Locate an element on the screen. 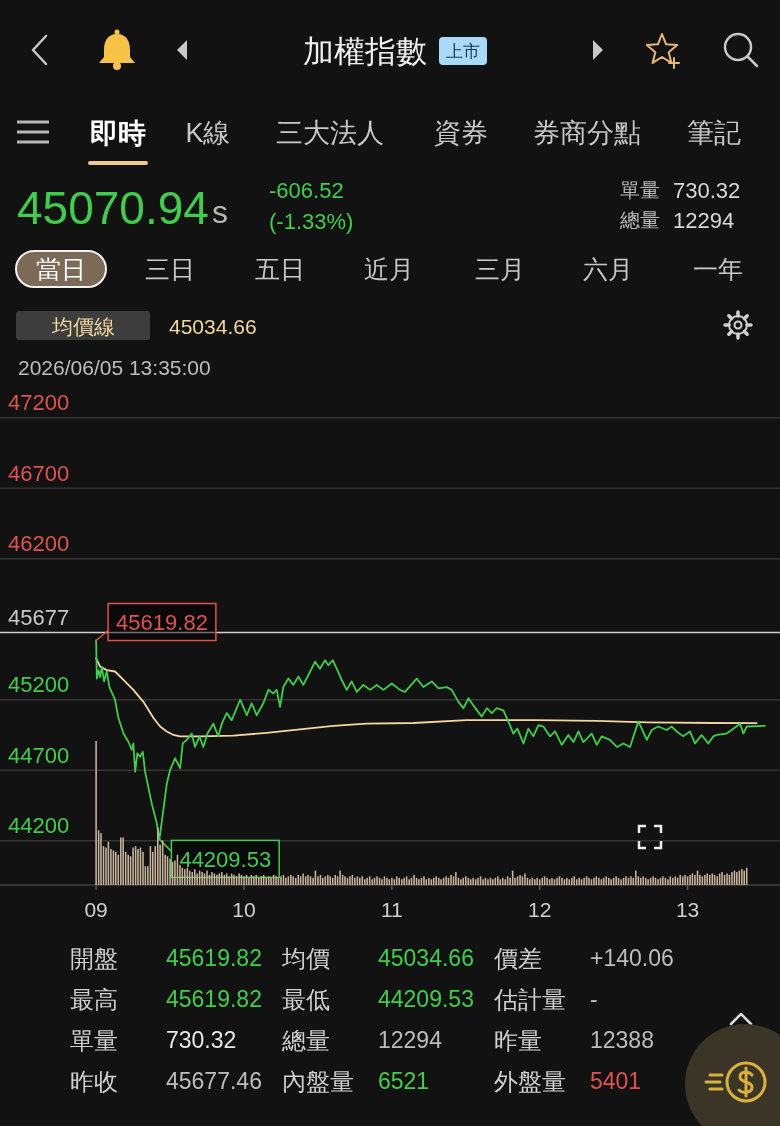  text: (-1.33%) is located at coordinates (311, 221).